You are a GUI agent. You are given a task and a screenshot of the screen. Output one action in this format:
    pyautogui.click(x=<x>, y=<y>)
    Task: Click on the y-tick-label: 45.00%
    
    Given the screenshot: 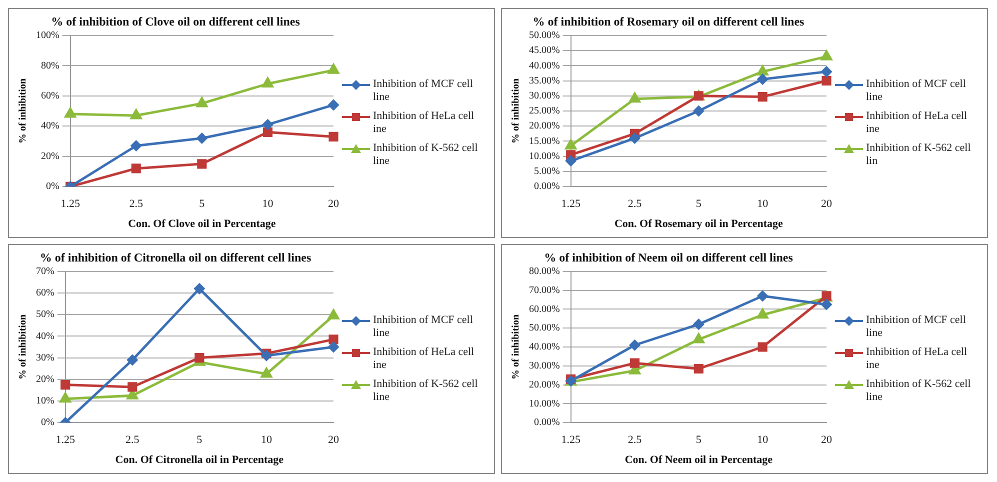 What is the action you would take?
    pyautogui.click(x=544, y=50)
    